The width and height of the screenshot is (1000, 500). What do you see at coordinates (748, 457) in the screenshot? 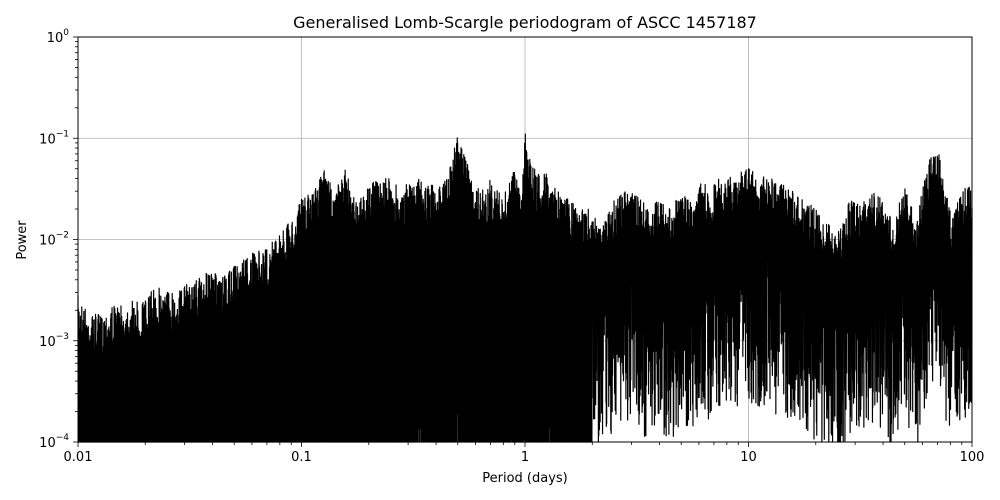
I see `x-tick-label: 10` at bounding box center [748, 457].